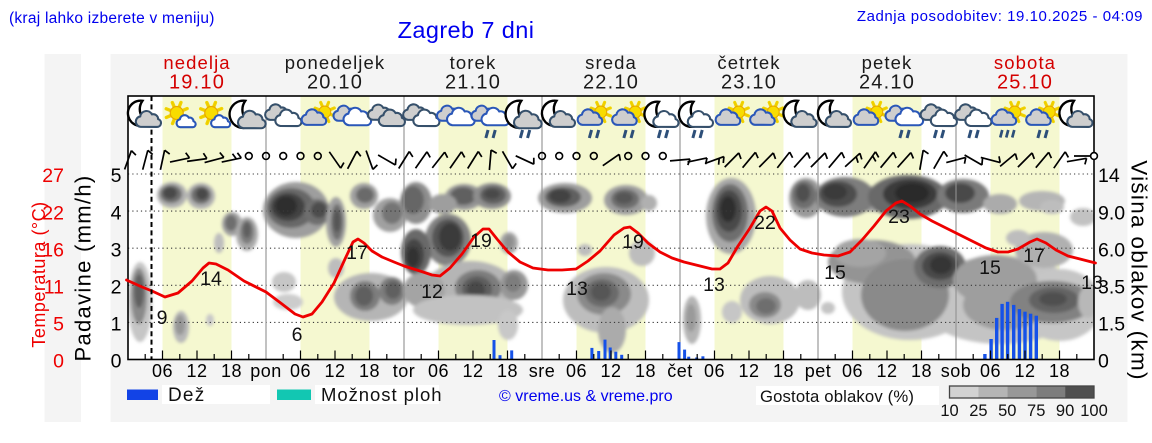 This screenshot has height=443, width=1152. What do you see at coordinates (978, 411) in the screenshot?
I see `svg-text: 25` at bounding box center [978, 411].